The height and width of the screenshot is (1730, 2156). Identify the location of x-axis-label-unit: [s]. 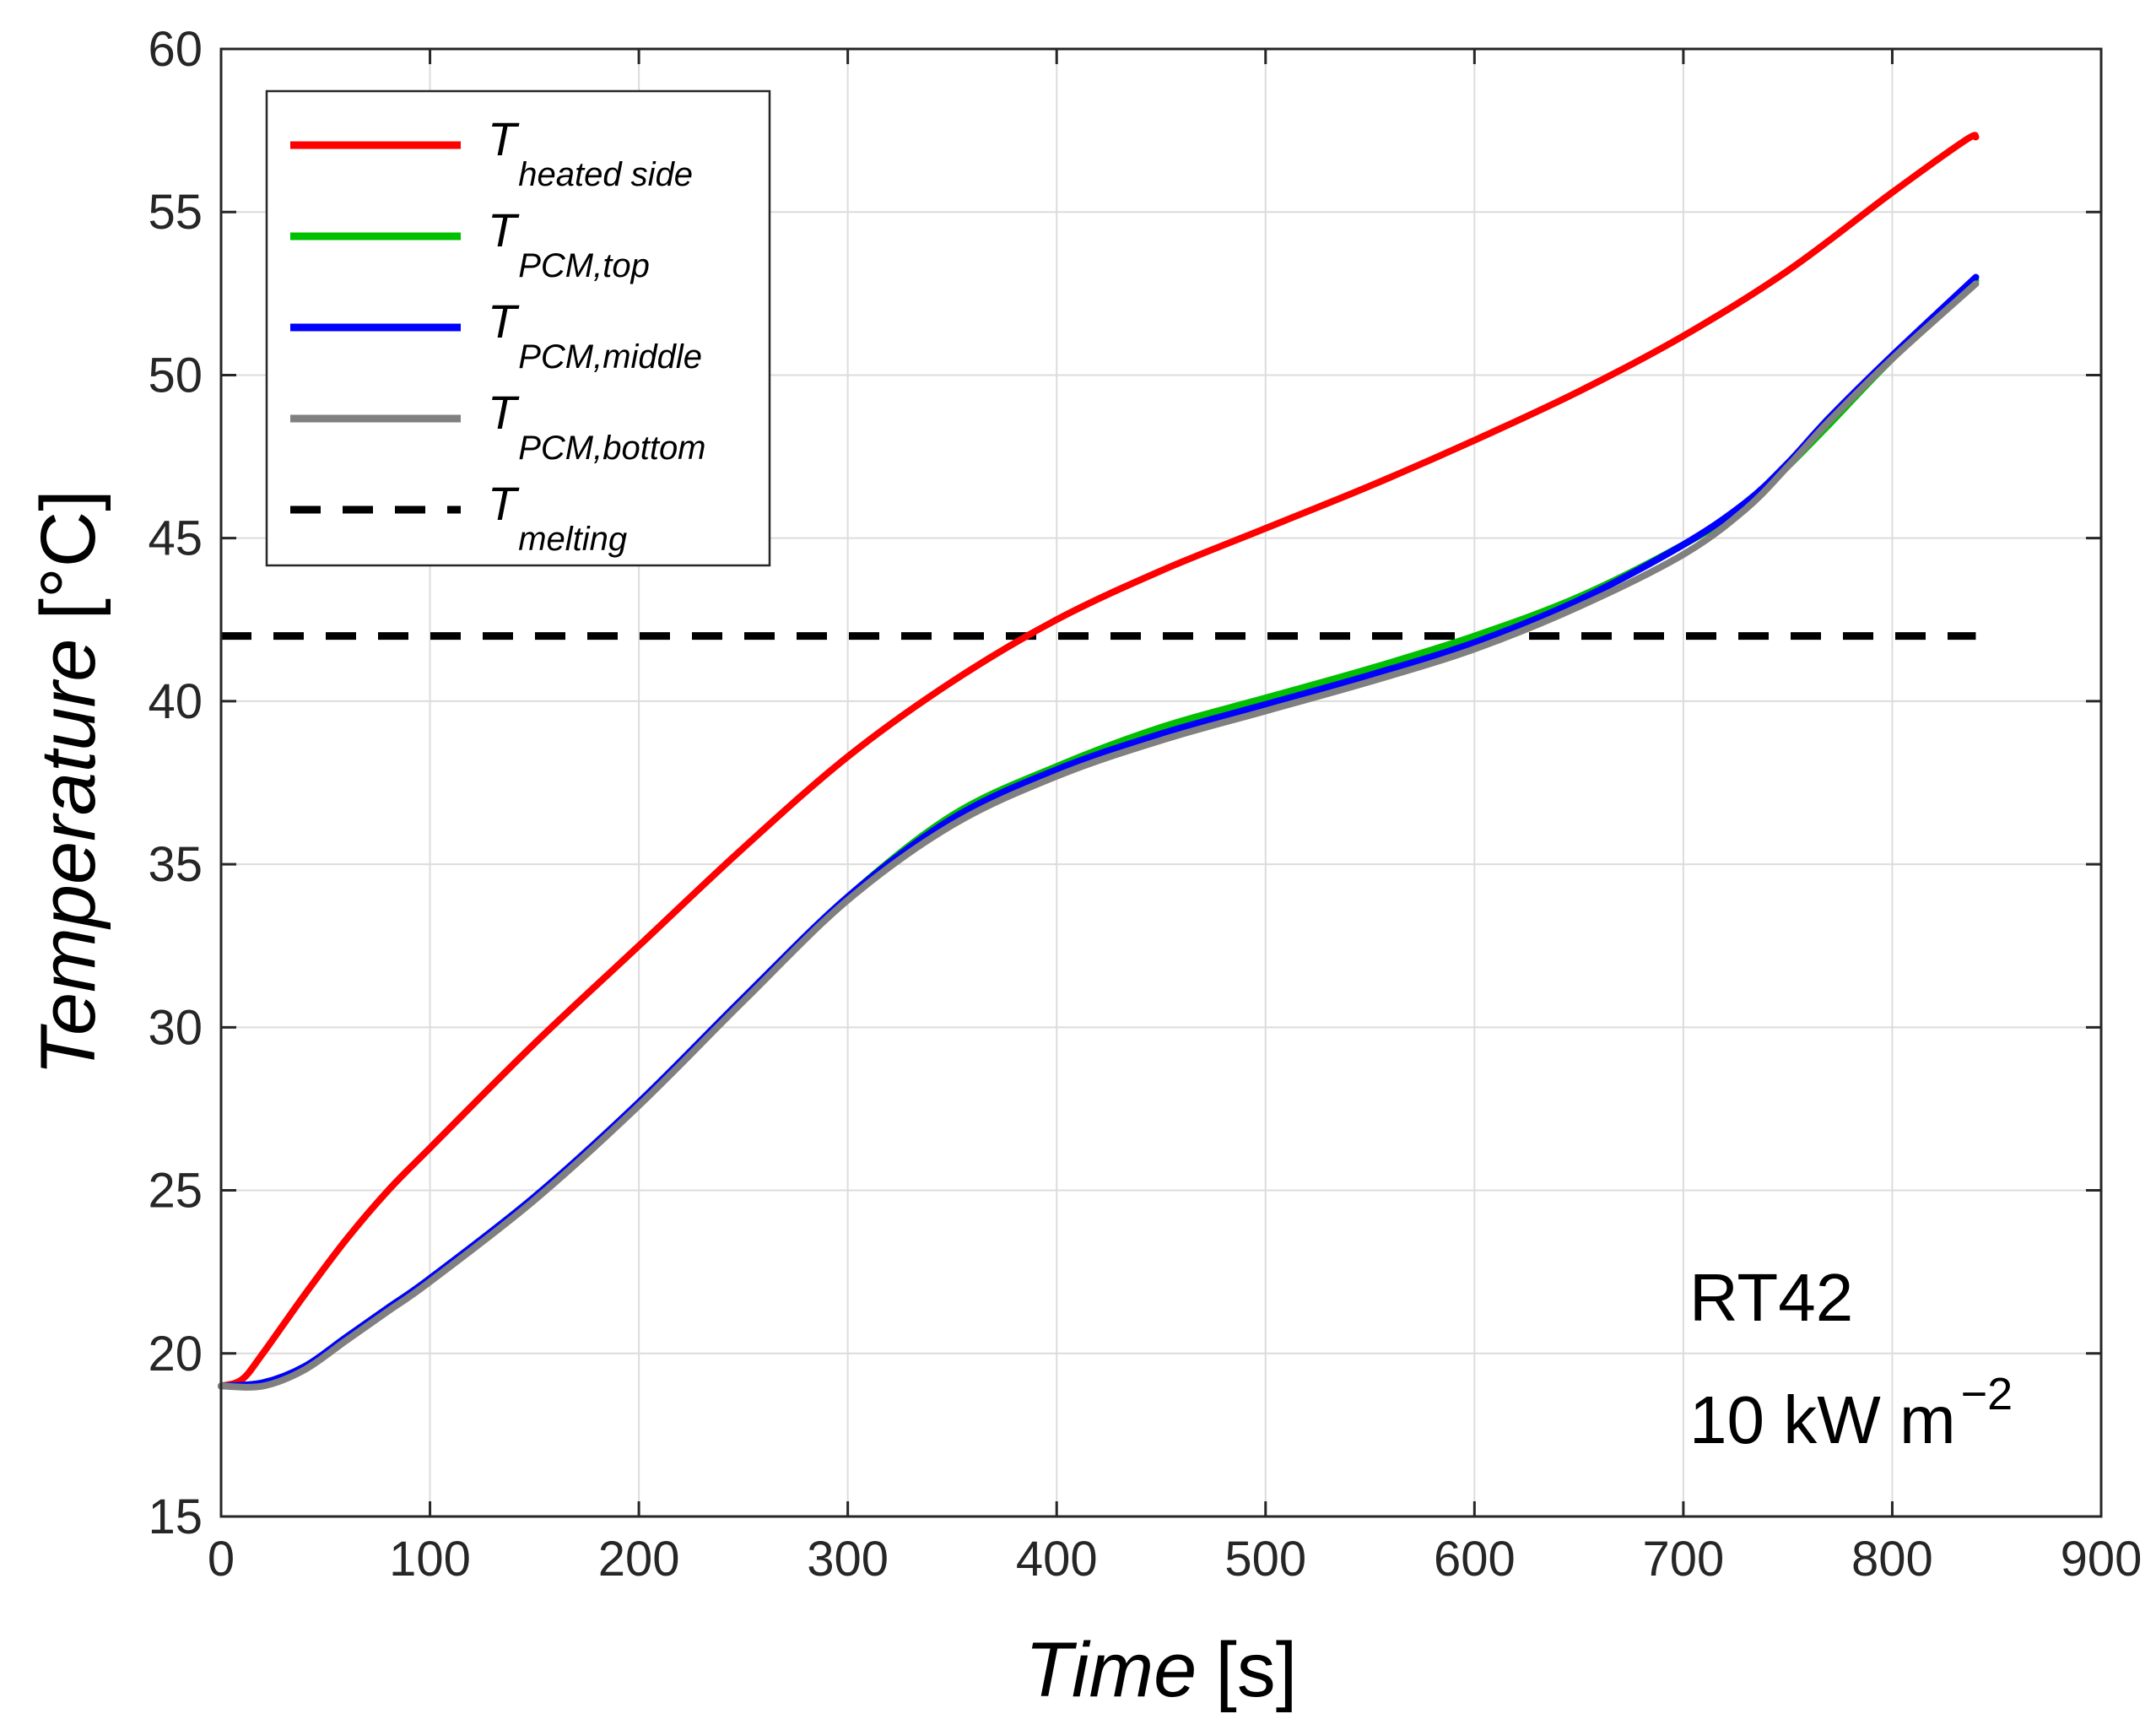
(1256, 1670).